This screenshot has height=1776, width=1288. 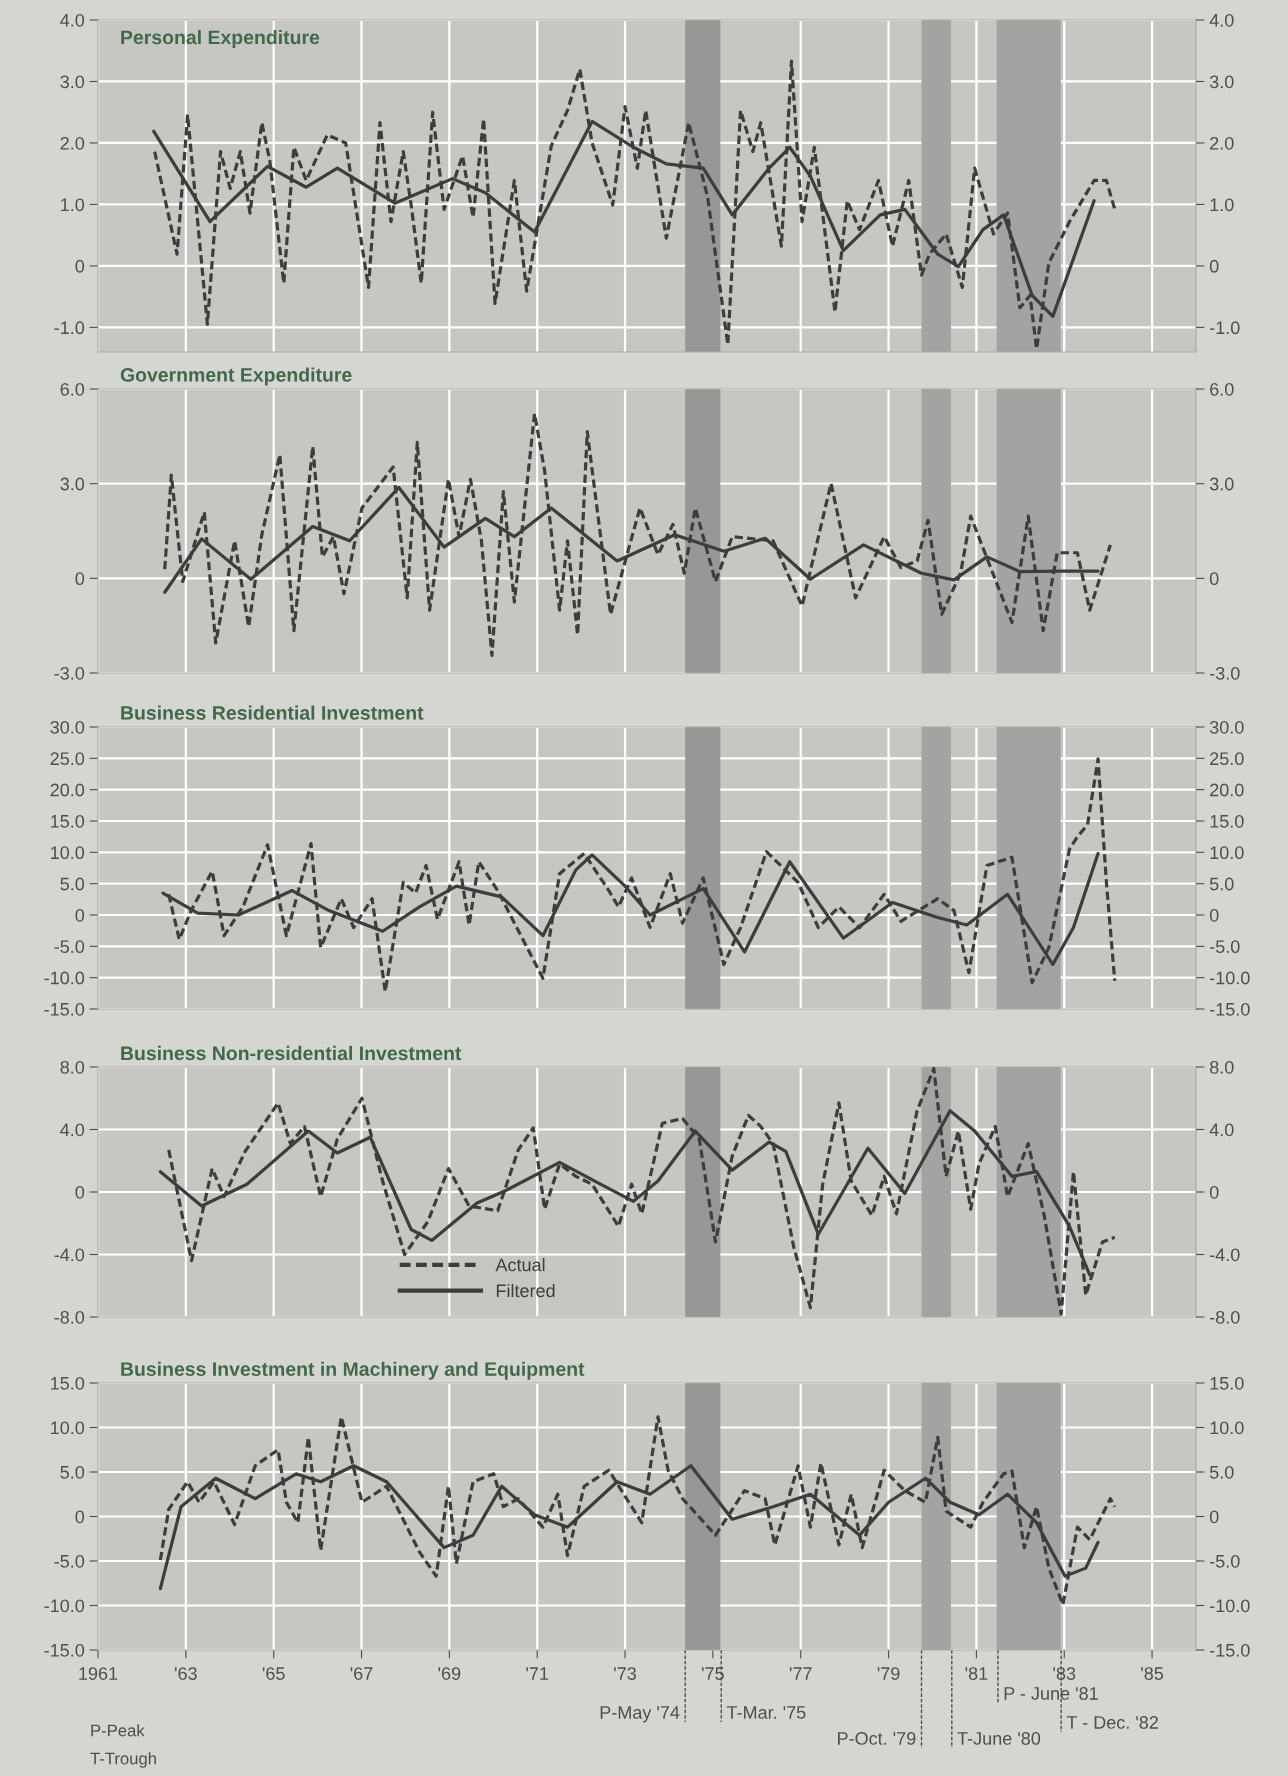 What do you see at coordinates (1227, 759) in the screenshot?
I see `y2-tick-label: 25.0` at bounding box center [1227, 759].